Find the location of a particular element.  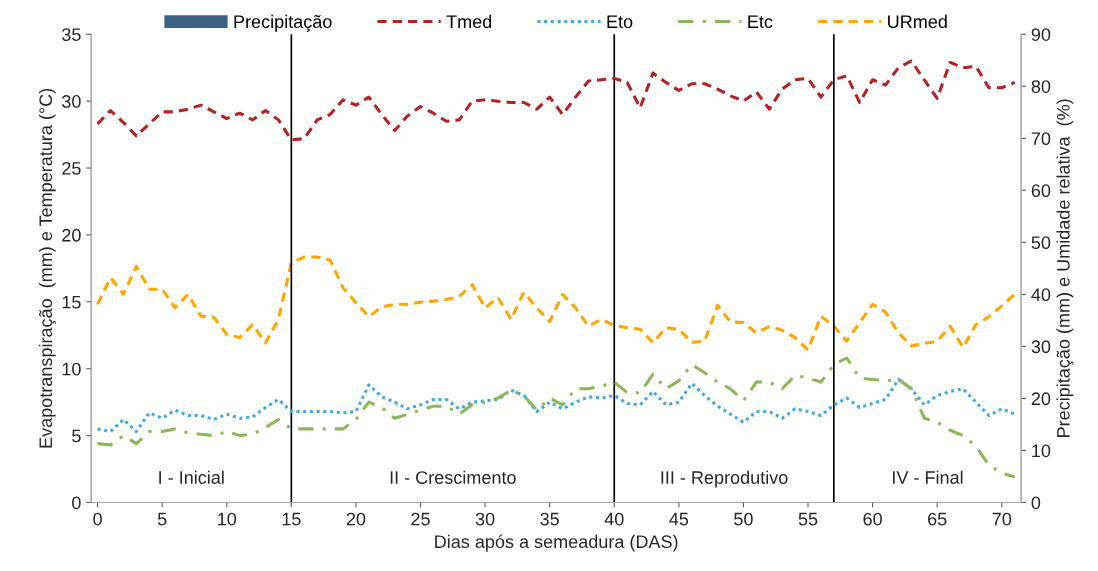

annotation: II - Crescimento is located at coordinates (453, 477).